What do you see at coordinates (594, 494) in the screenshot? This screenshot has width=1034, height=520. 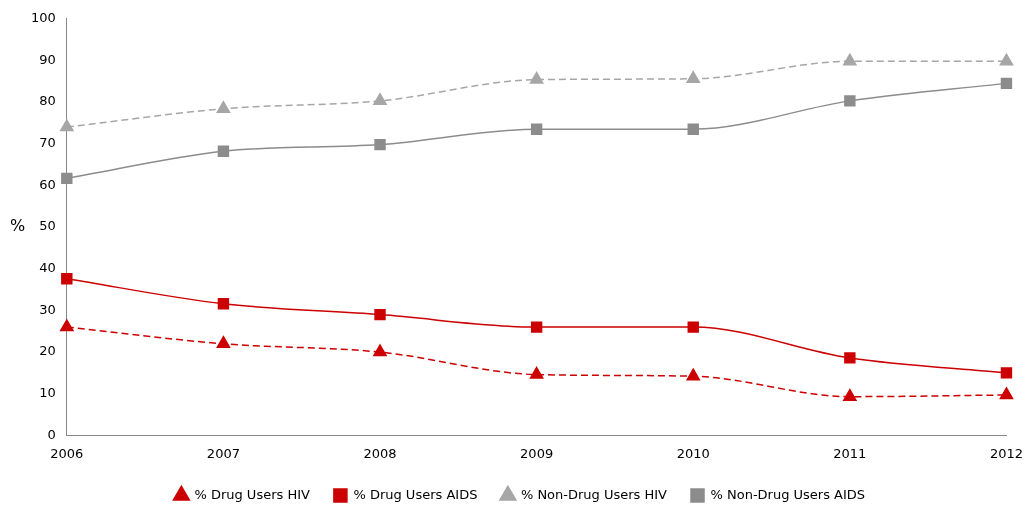 I see `legend-label: % Non-Drug Users HIV` at bounding box center [594, 494].